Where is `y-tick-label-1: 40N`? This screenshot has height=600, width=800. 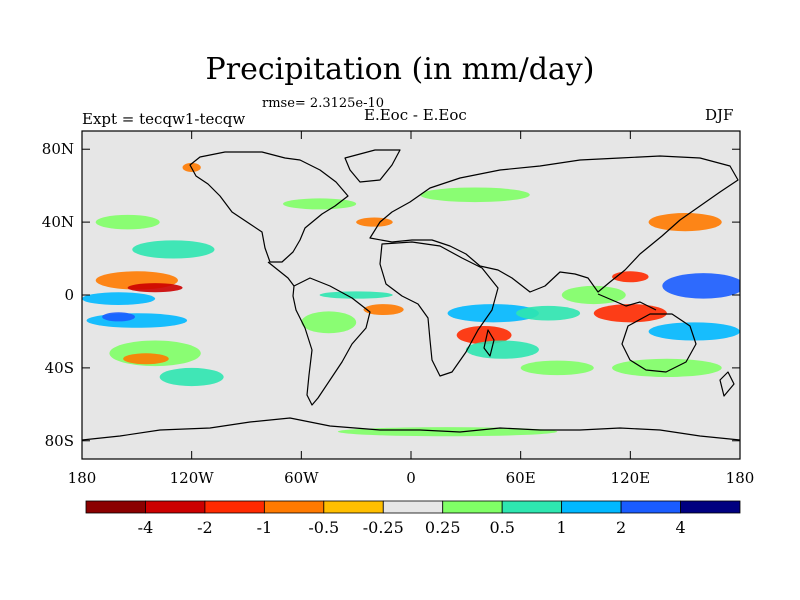 y-tick-label-1: 40N is located at coordinates (58, 222).